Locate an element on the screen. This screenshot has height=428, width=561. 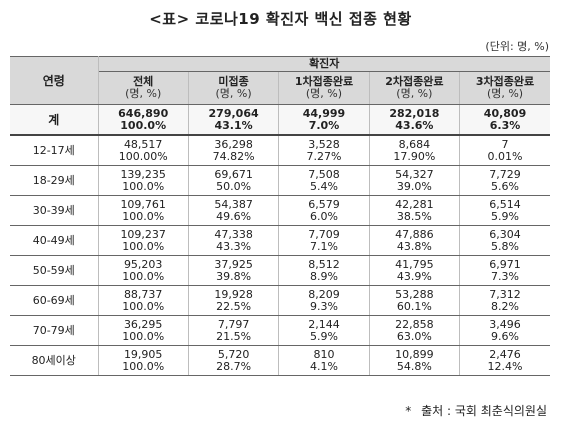
case-count: 6,514 is located at coordinates (505, 204).